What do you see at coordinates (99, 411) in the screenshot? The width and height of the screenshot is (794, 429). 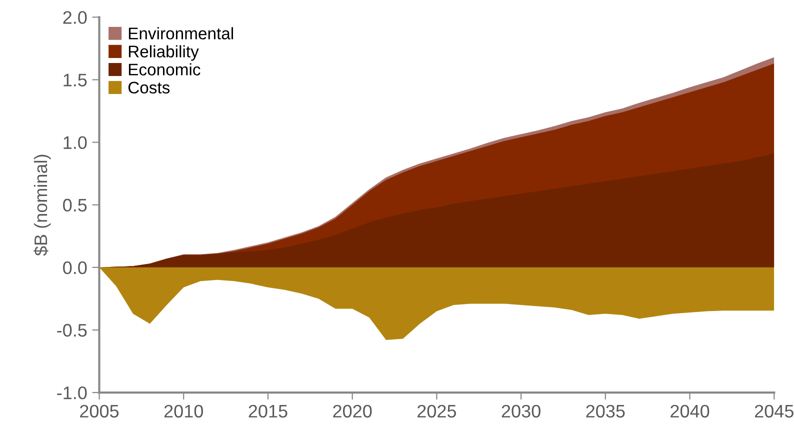 I see `x-tick-label: 2005` at bounding box center [99, 411].